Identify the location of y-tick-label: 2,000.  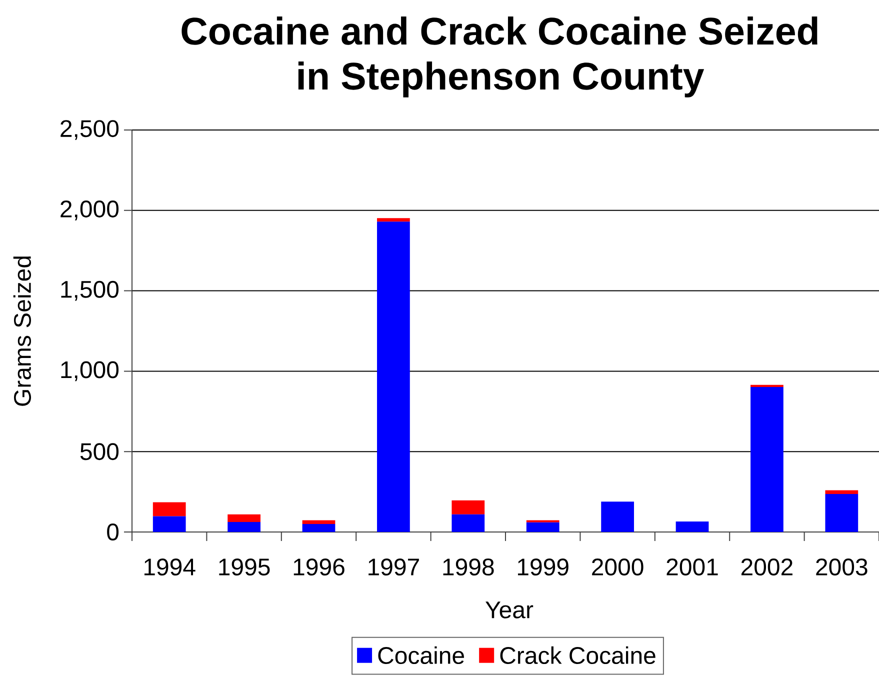
(89, 210).